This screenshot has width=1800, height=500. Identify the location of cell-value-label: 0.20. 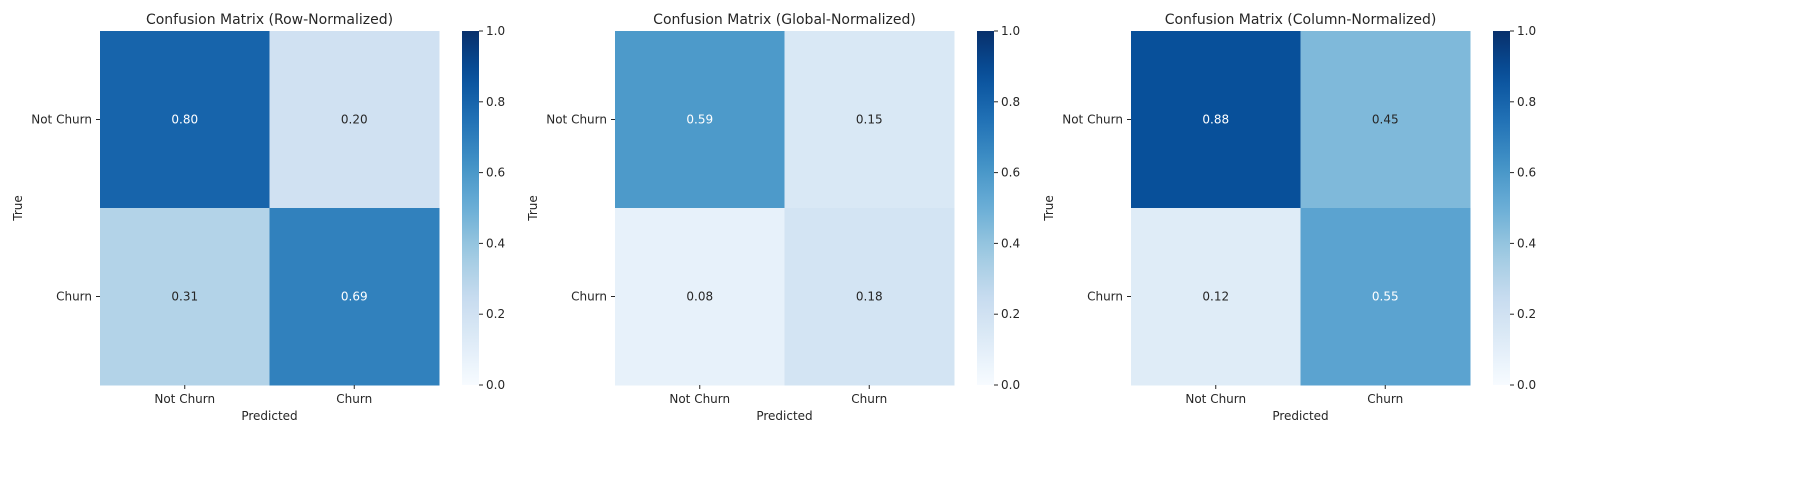
(354, 120).